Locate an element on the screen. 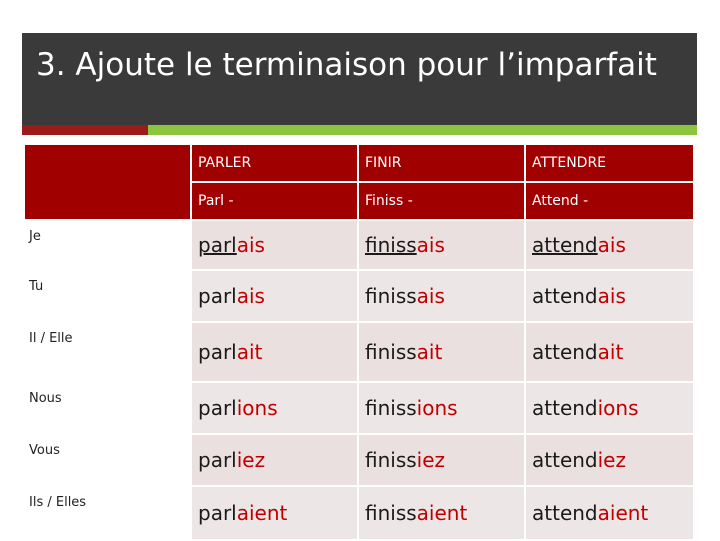  verb-cell: attendiez is located at coordinates (609, 460).